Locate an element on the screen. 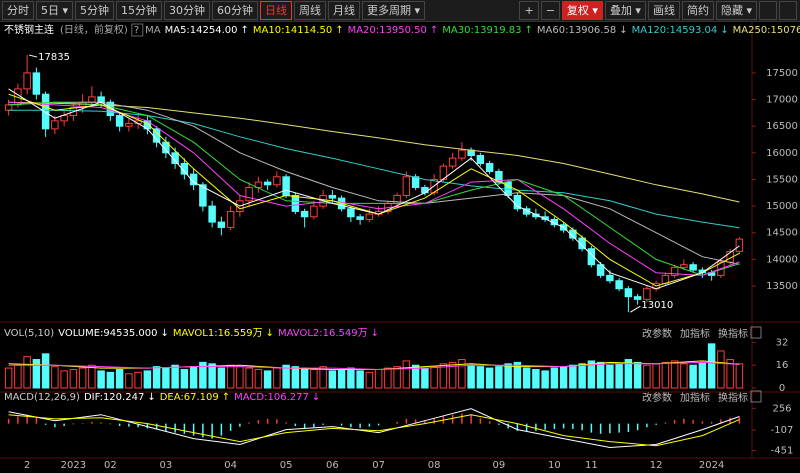  ma-prefix: MA is located at coordinates (153, 30).